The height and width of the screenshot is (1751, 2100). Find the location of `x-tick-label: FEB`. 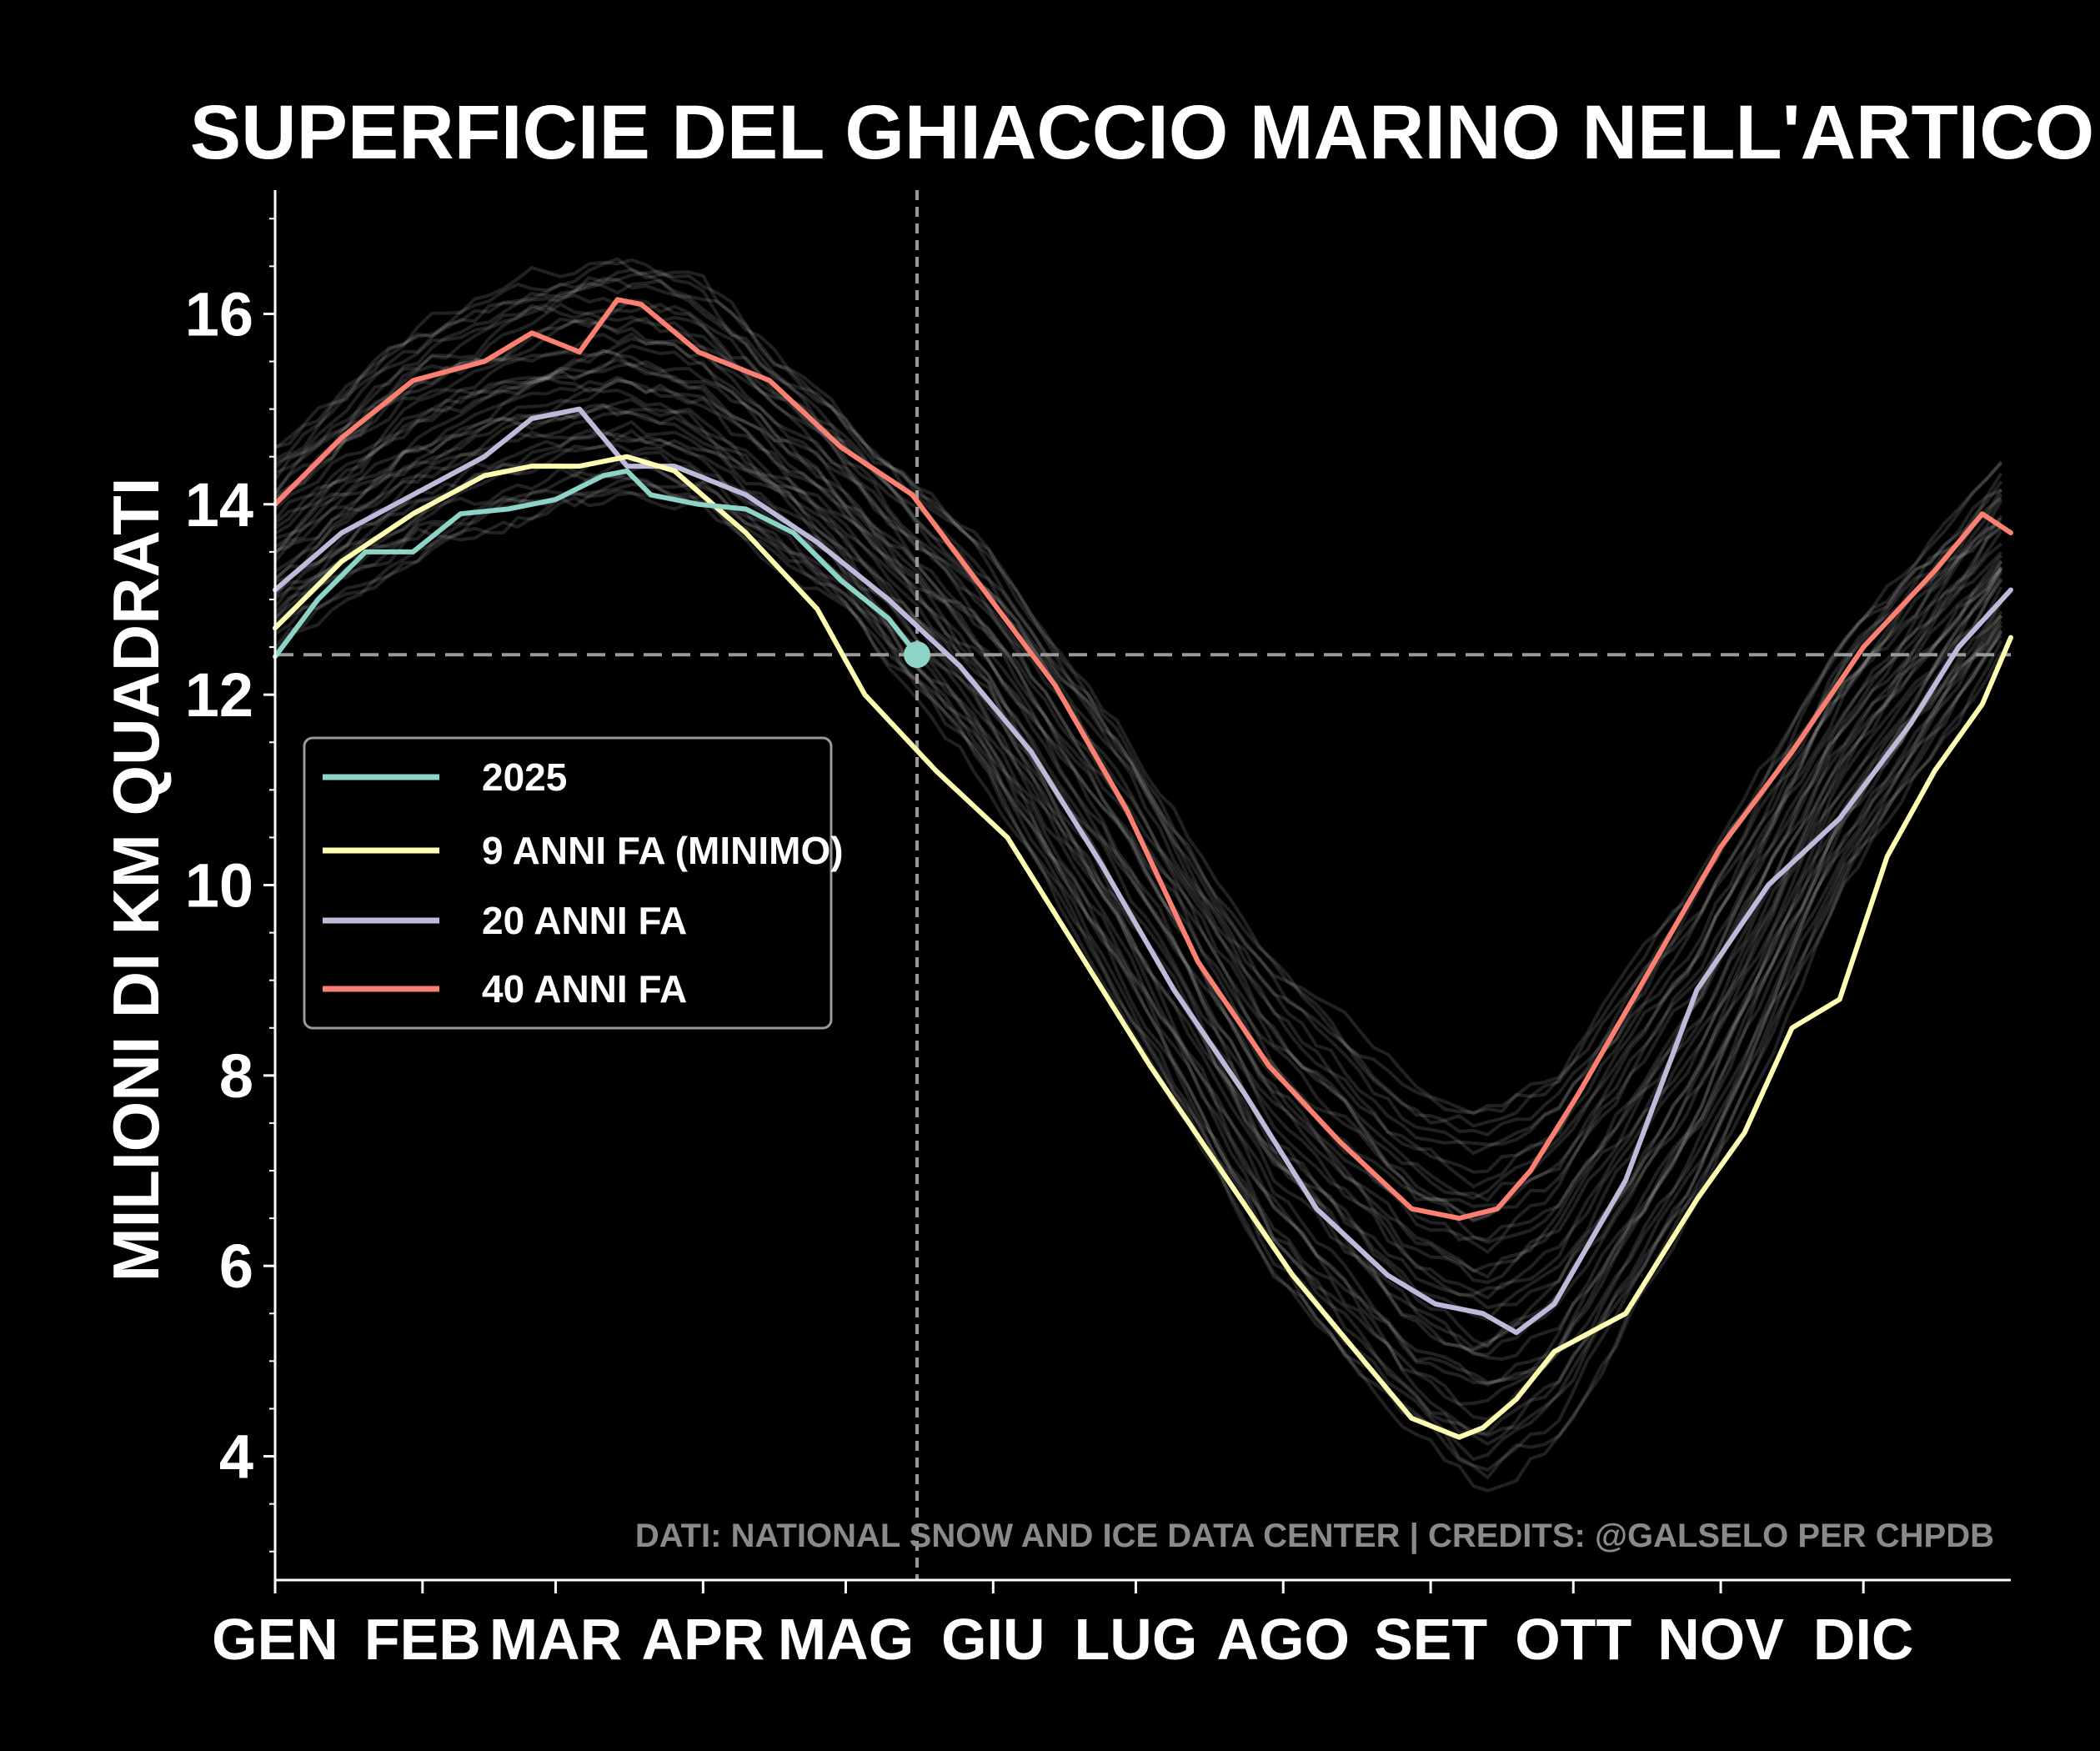

x-tick-label: FEB is located at coordinates (422, 1639).